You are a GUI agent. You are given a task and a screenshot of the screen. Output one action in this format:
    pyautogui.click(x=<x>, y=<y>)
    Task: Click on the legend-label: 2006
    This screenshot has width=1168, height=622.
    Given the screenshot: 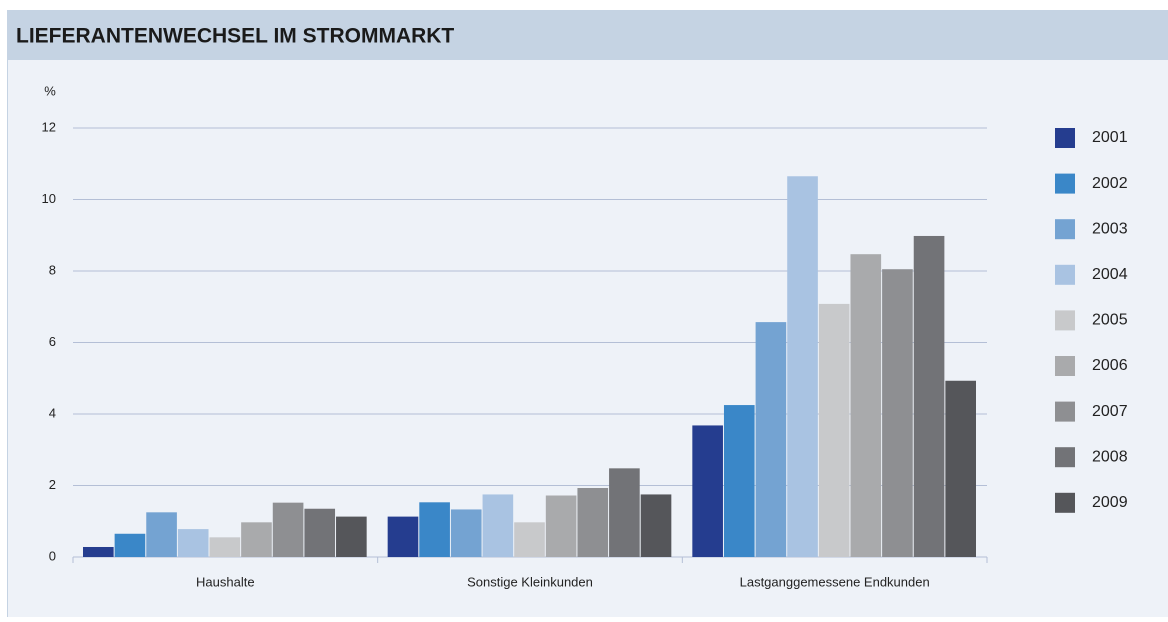 What is the action you would take?
    pyautogui.click(x=1110, y=365)
    